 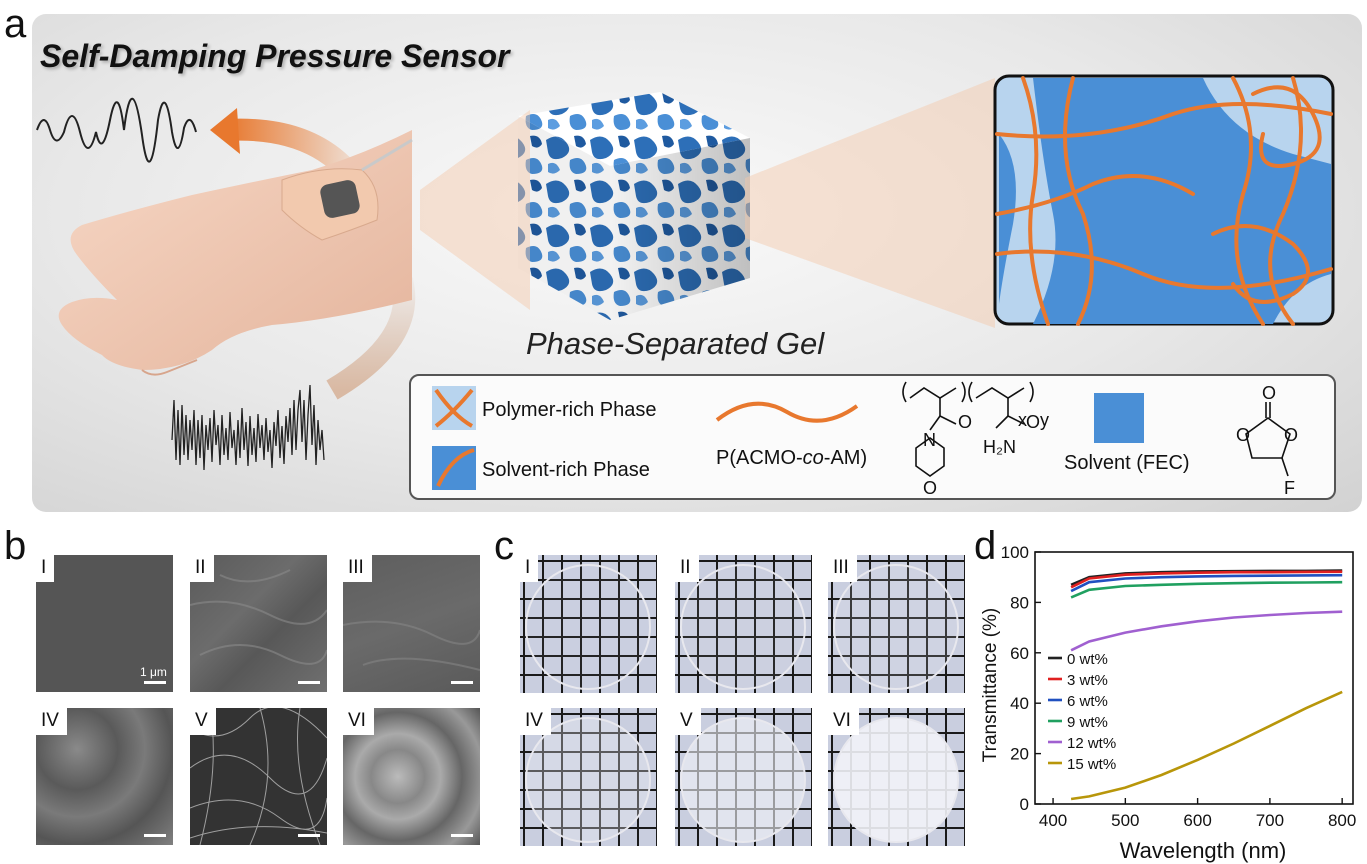 What do you see at coordinates (235, 250) in the screenshot?
I see `hand-shape` at bounding box center [235, 250].